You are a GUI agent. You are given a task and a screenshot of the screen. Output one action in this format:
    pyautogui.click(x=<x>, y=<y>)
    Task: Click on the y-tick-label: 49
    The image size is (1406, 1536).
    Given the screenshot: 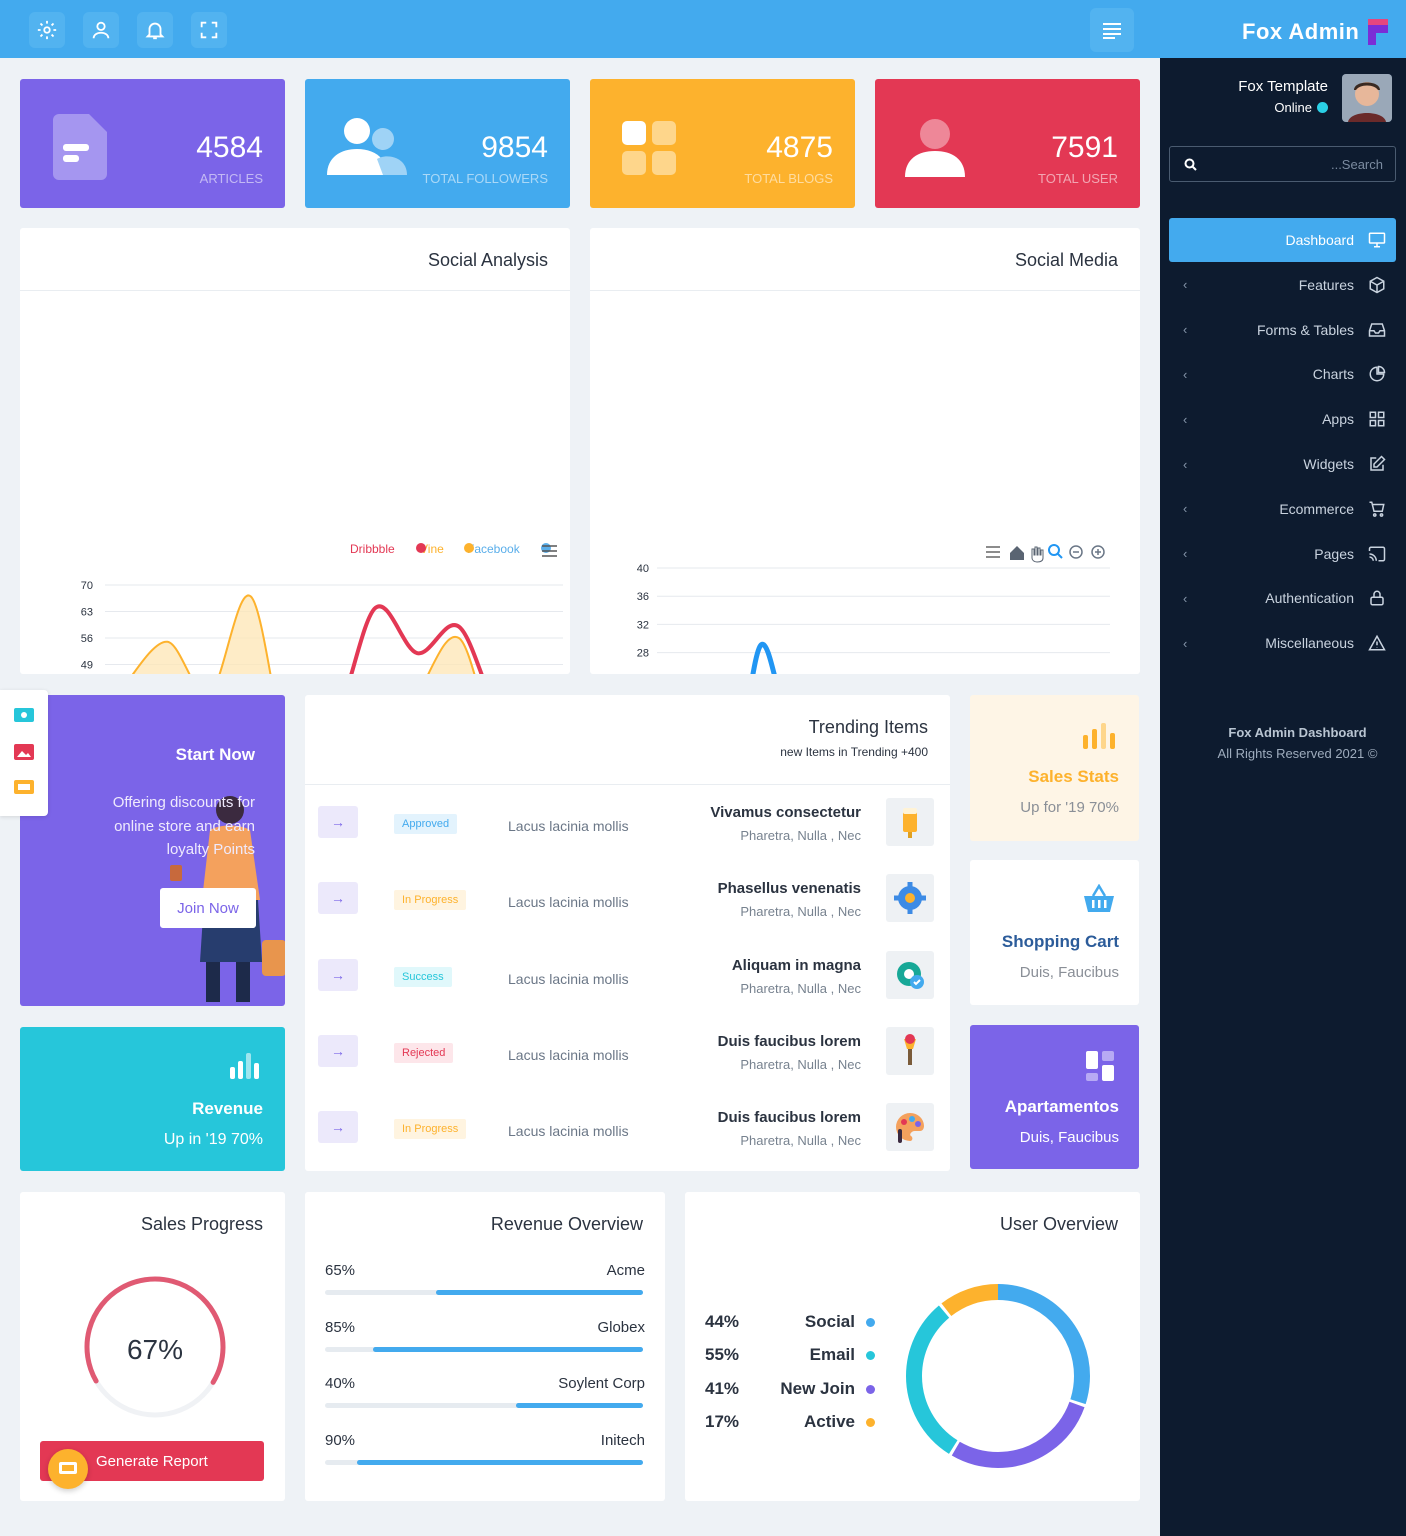 What is the action you would take?
    pyautogui.click(x=87, y=666)
    